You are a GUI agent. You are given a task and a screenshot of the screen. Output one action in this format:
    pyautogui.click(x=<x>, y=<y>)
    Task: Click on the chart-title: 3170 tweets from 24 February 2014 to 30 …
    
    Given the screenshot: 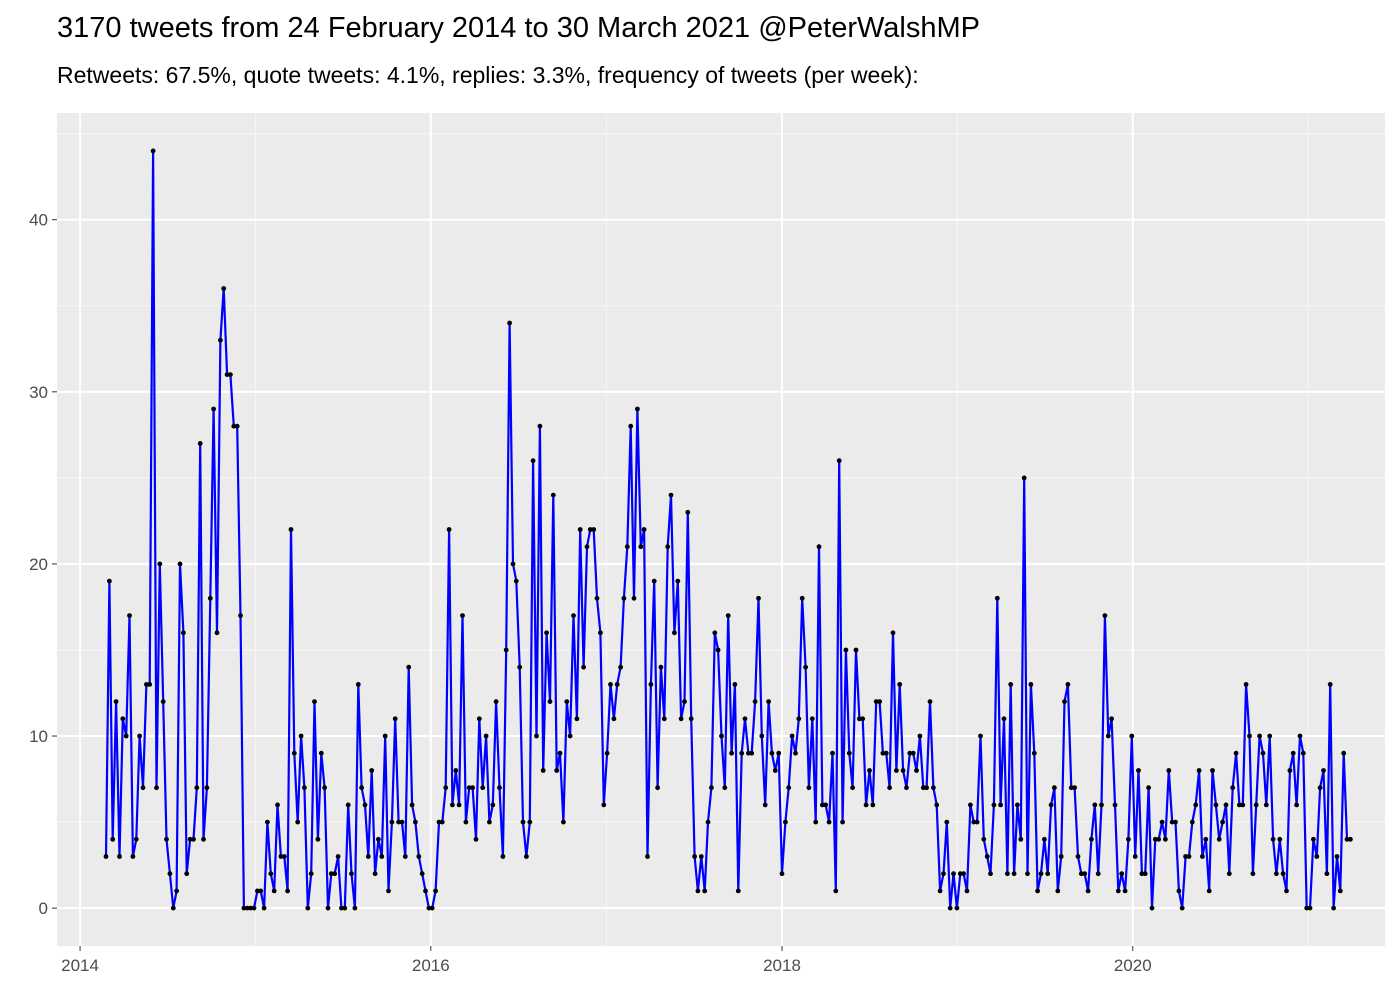 What is the action you would take?
    pyautogui.click(x=518, y=28)
    